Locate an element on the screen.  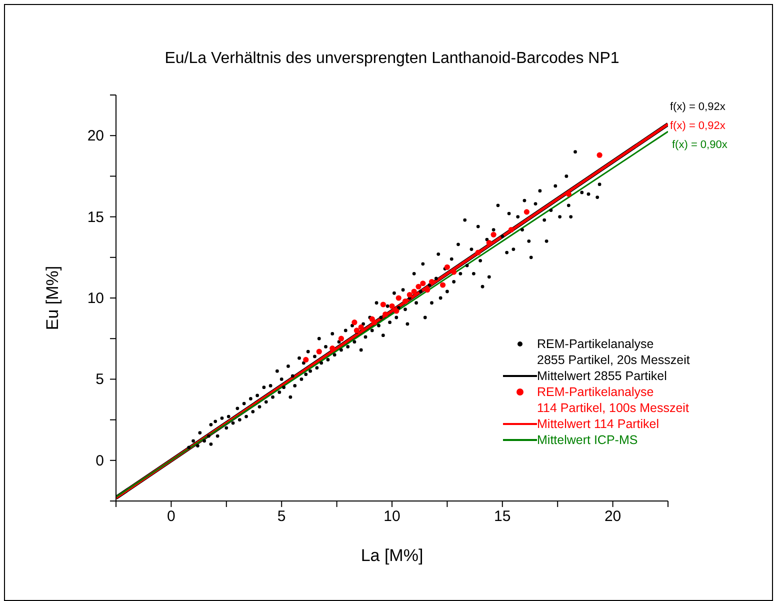
y-tick-label: 0 is located at coordinates (100, 461).